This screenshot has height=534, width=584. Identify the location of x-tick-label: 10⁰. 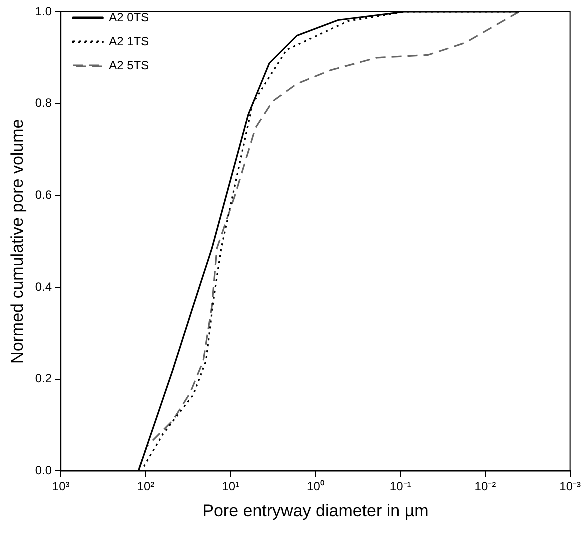
(315, 487).